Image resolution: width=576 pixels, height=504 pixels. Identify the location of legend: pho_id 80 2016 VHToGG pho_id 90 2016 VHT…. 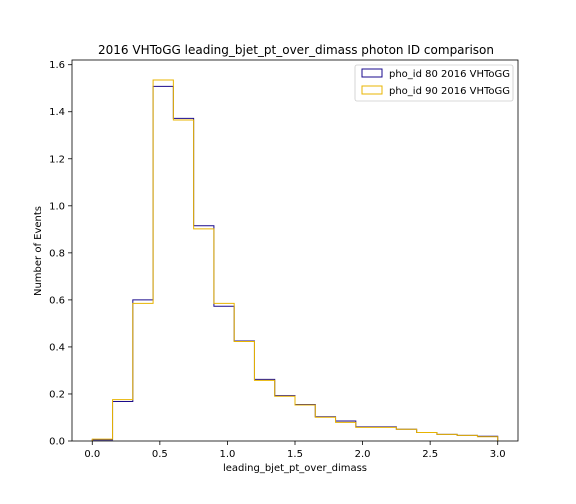
(434, 83).